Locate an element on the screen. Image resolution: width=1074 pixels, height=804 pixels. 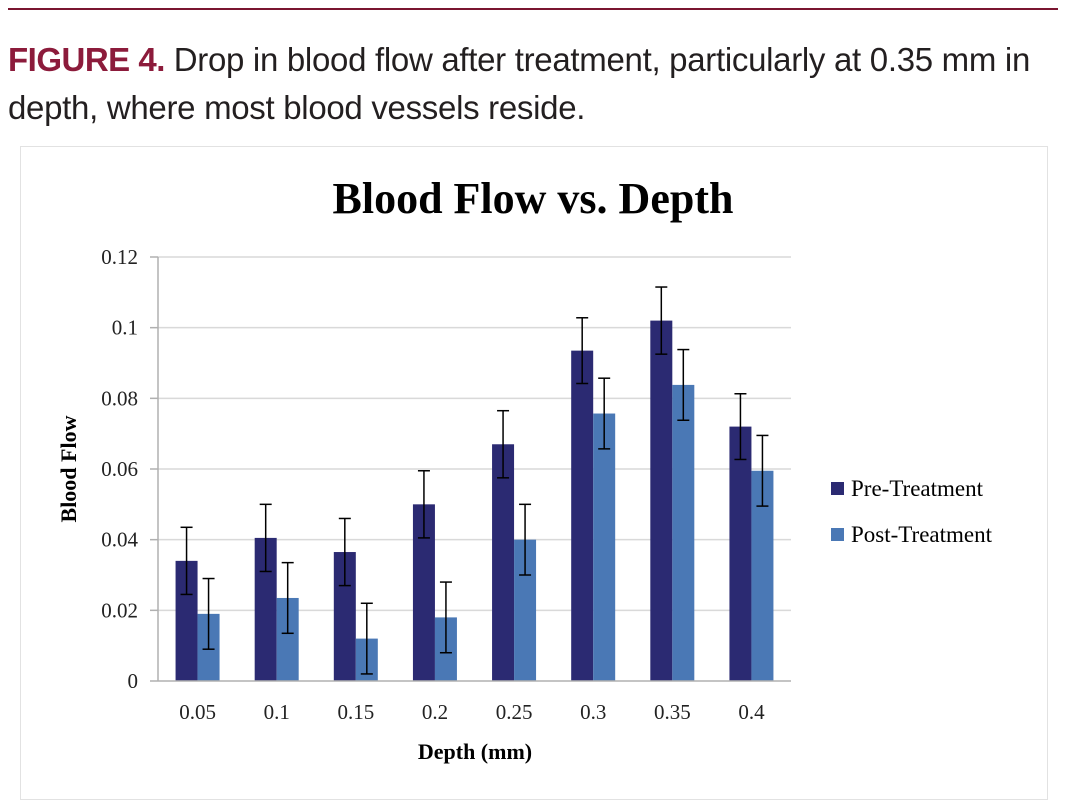
y-tick-label: 0.12 is located at coordinates (119, 257).